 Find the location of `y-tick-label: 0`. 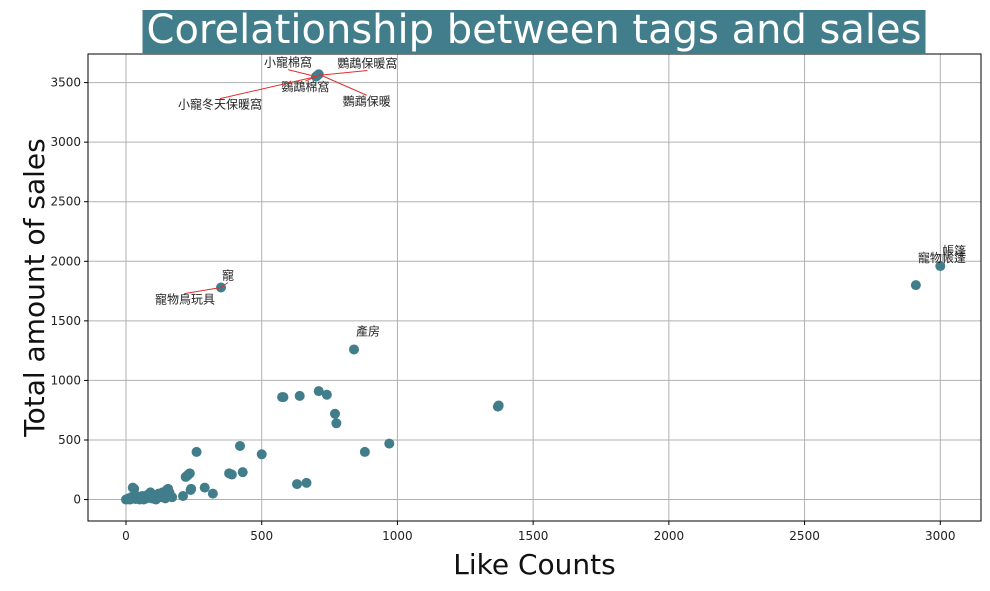

y-tick-label: 0 is located at coordinates (77, 500).